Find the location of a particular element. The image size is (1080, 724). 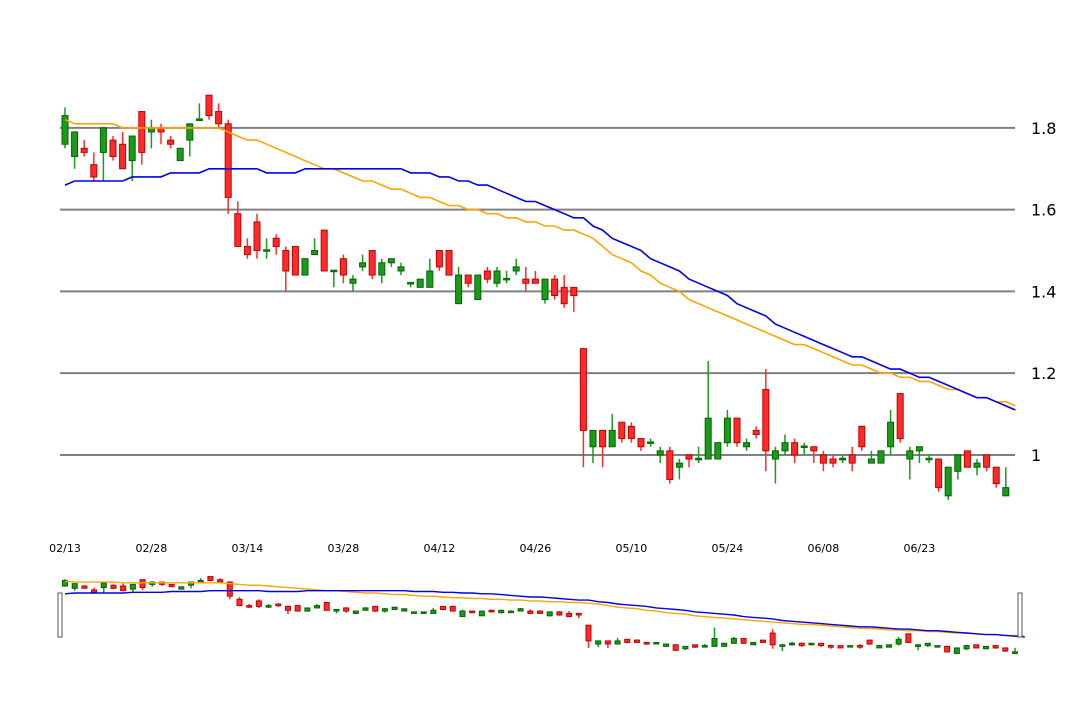

navigator-left-handle is located at coordinates (60, 615).